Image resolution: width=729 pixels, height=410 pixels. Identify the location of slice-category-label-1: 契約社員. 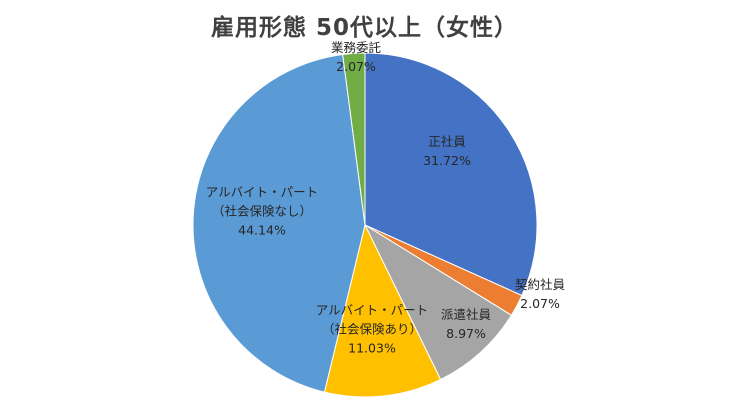
(540, 284).